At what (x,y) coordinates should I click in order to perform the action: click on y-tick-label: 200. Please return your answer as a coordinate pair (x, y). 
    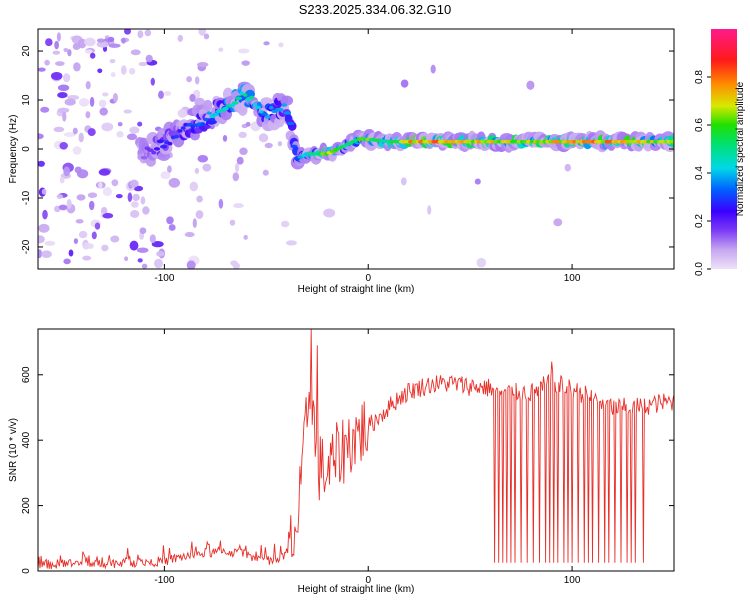
    Looking at the image, I should click on (26, 505).